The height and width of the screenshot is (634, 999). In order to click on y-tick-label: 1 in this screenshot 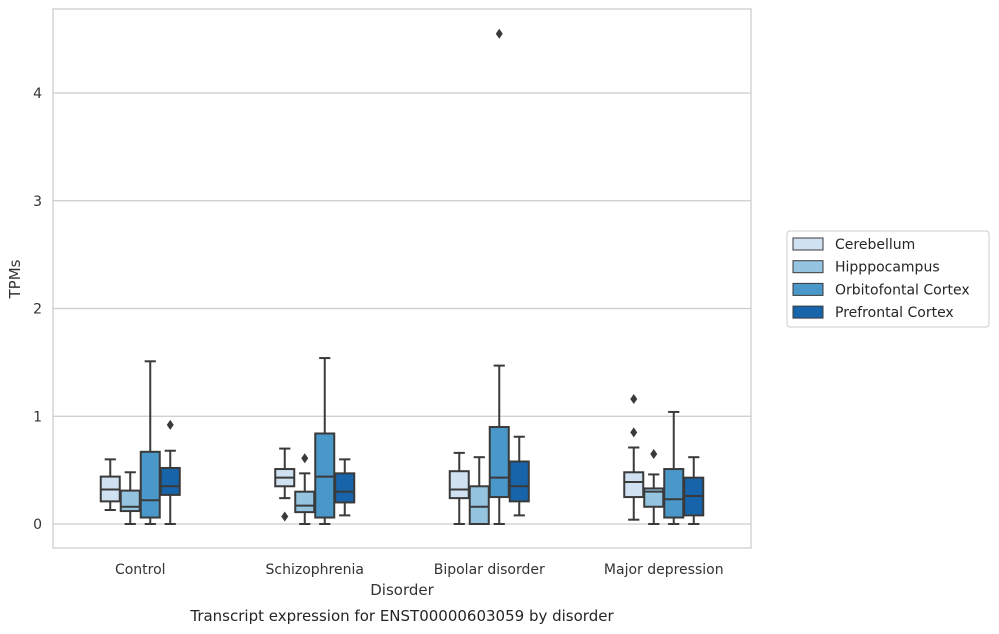, I will do `click(37, 417)`.